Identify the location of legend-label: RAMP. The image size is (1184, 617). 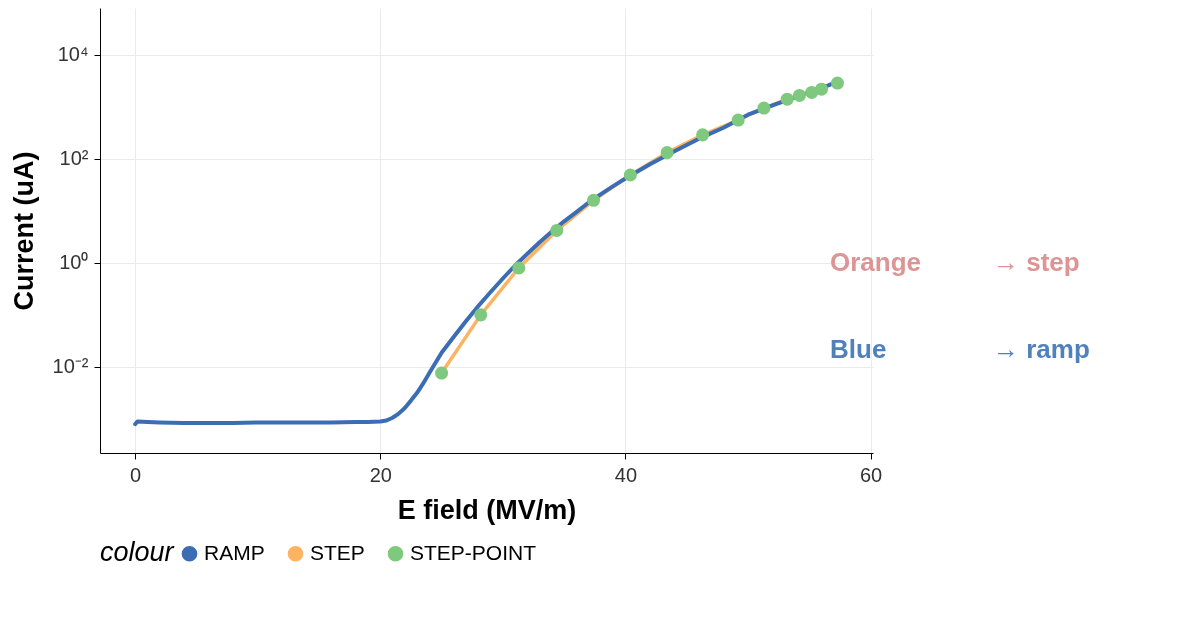
(234, 552).